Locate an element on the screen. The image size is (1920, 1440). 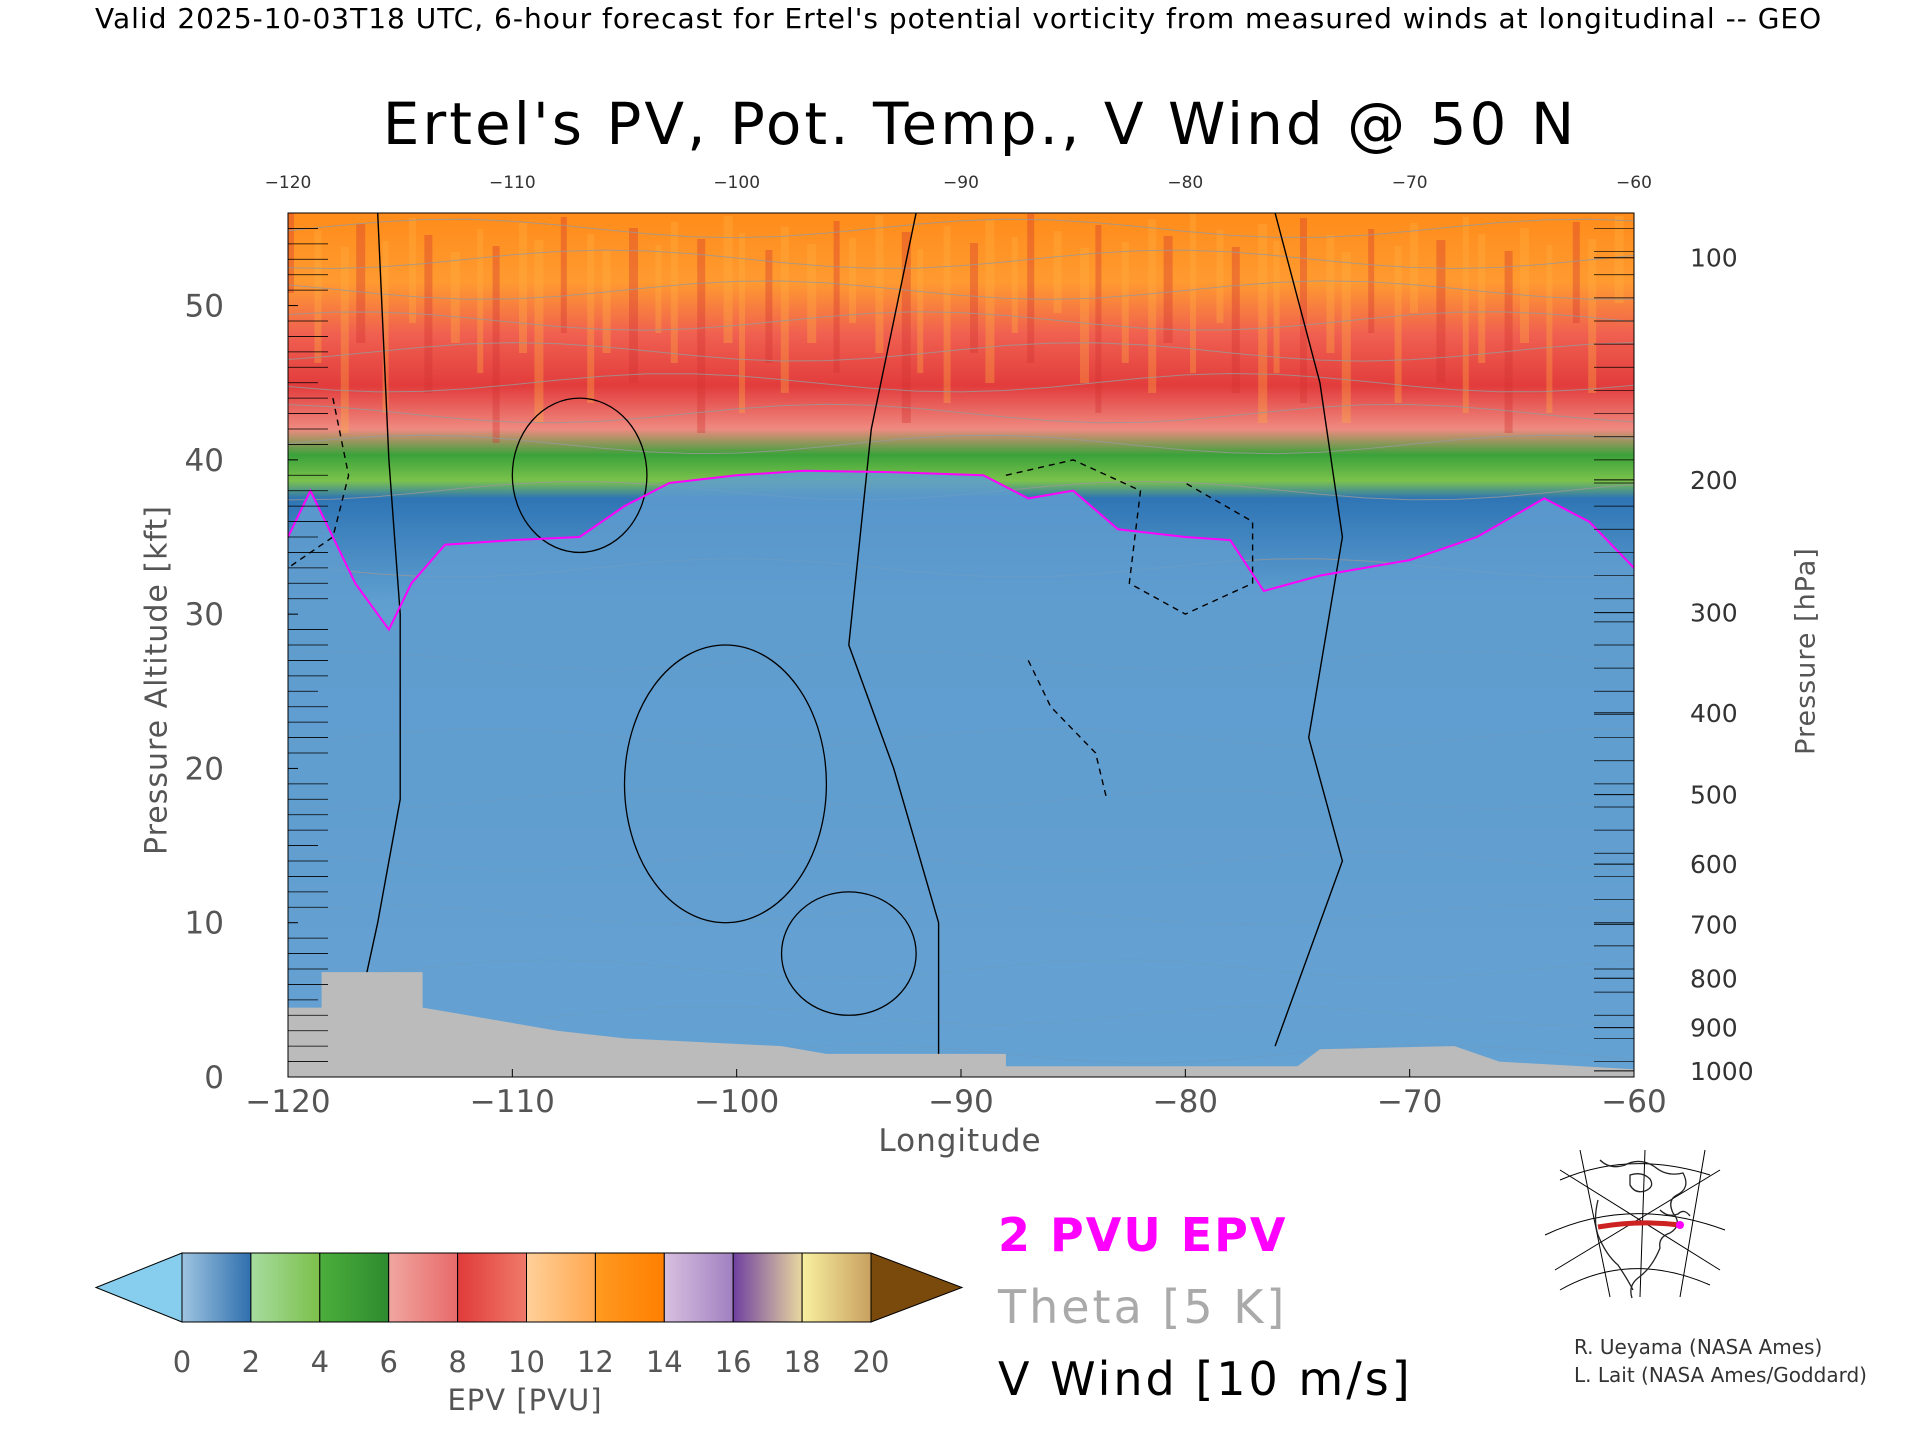
y-tick-label: 40 is located at coordinates (204, 461).